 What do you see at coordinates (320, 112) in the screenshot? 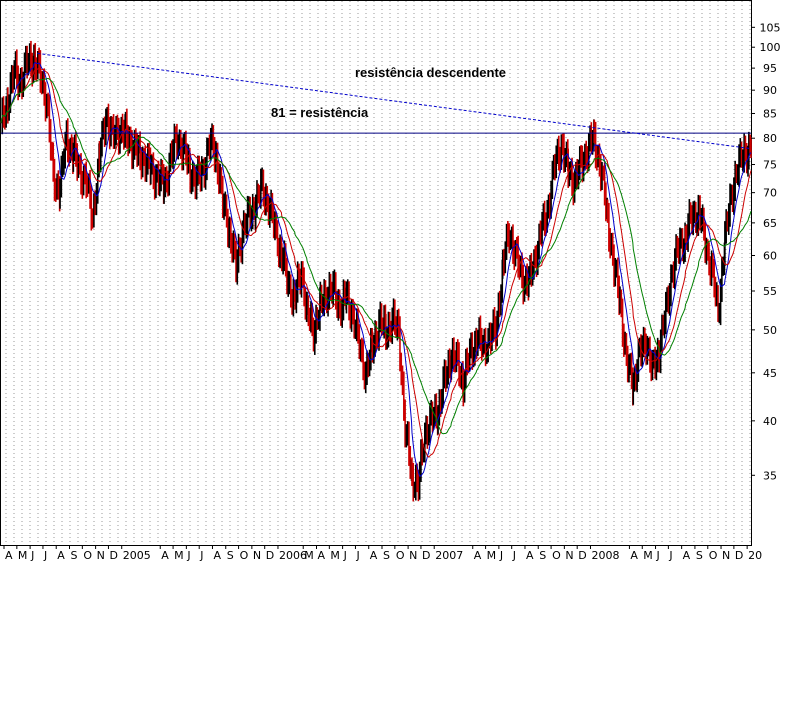
I see `resistance-annotation: 81 = resistência` at bounding box center [320, 112].